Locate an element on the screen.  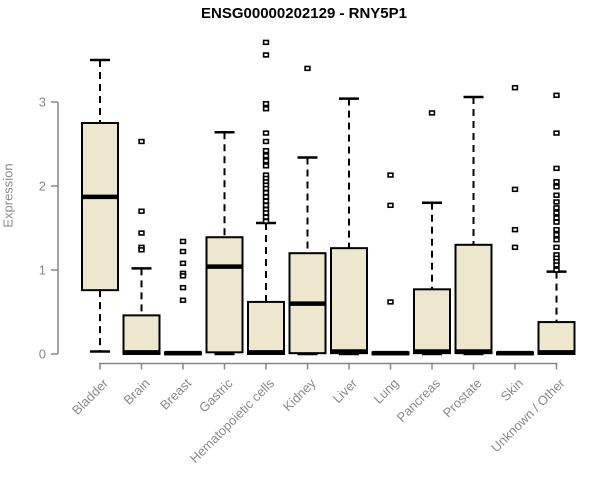
y-tick-label: 0 is located at coordinates (42, 354).